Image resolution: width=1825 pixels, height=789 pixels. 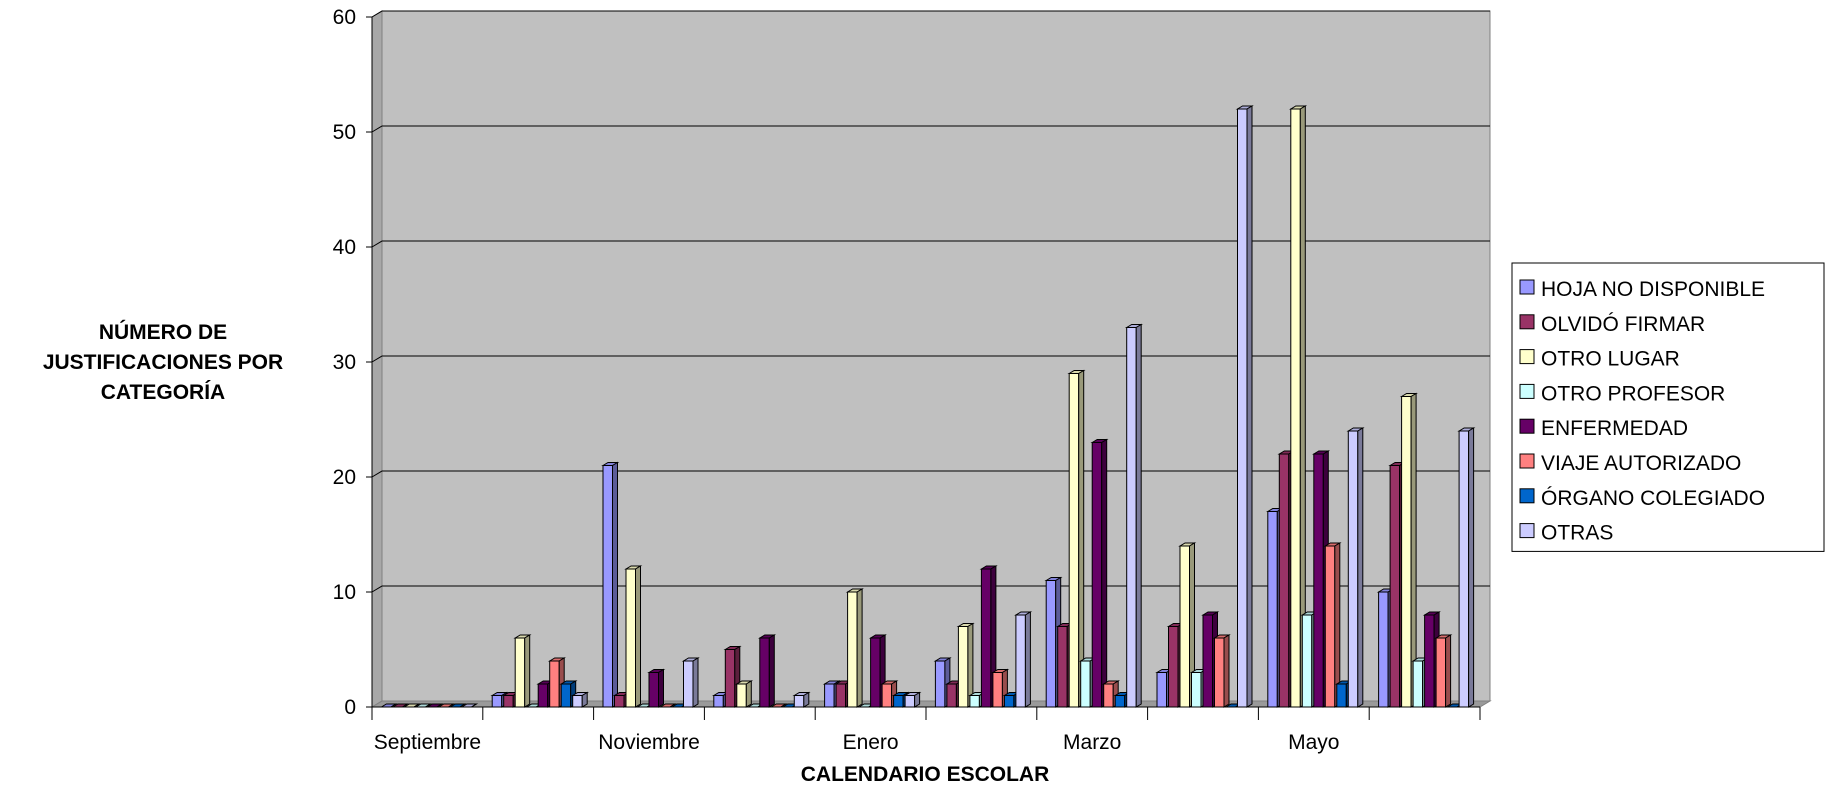 I want to click on y-axis-title: NÚMERO DE JUSTIFICACIONES POR CATEGORÍA, so click(x=163, y=362).